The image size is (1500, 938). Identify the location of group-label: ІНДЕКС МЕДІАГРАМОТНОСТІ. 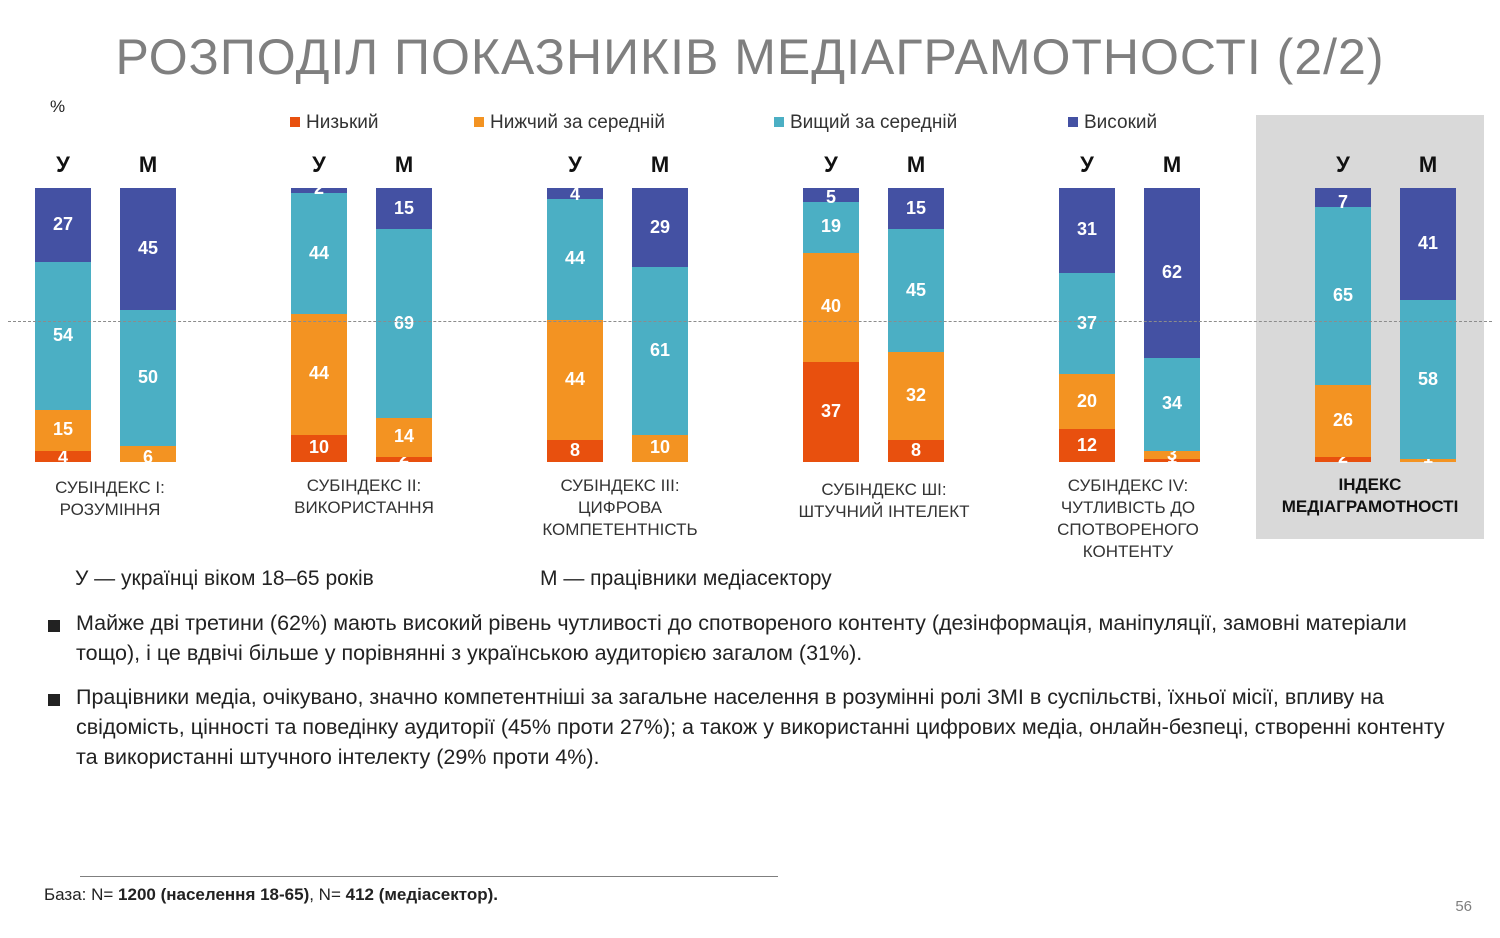
(1370, 495).